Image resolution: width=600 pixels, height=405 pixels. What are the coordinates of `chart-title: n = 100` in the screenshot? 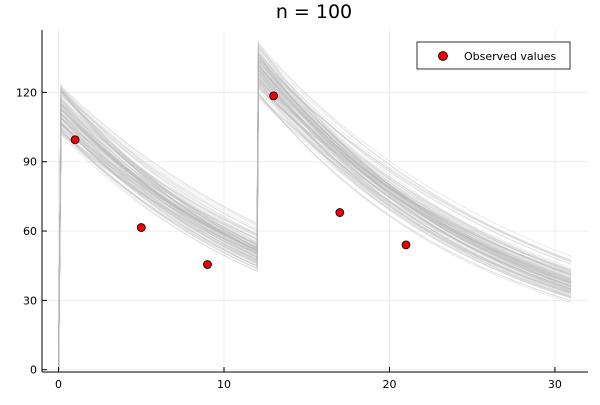 It's located at (314, 12).